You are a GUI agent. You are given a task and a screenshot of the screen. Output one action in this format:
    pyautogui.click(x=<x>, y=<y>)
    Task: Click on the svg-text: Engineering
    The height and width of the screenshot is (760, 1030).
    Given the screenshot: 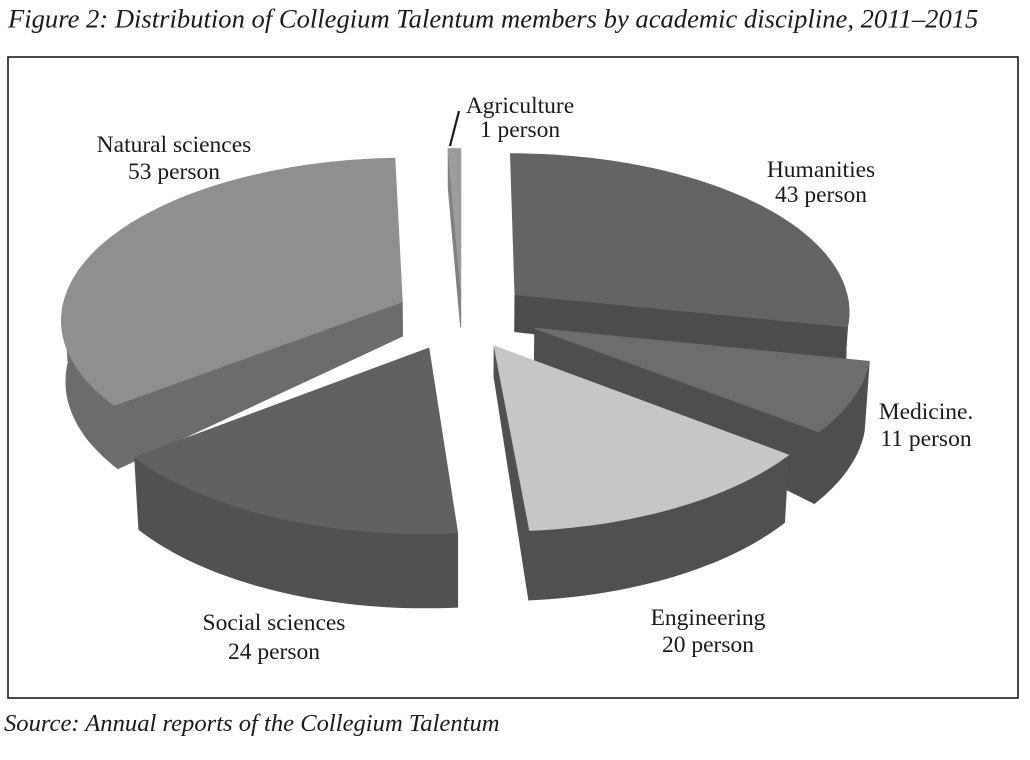 What is the action you would take?
    pyautogui.click(x=708, y=618)
    